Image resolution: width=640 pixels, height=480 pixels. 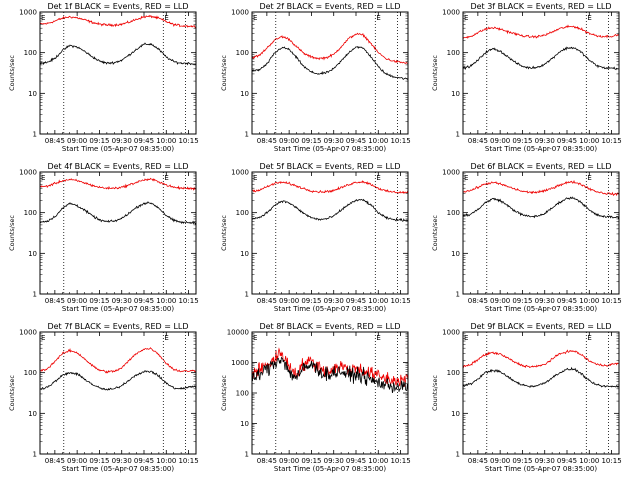 What do you see at coordinates (117, 6) in the screenshot?
I see `panel-title: Det 1f BLACK = Events, RED = LLD` at bounding box center [117, 6].